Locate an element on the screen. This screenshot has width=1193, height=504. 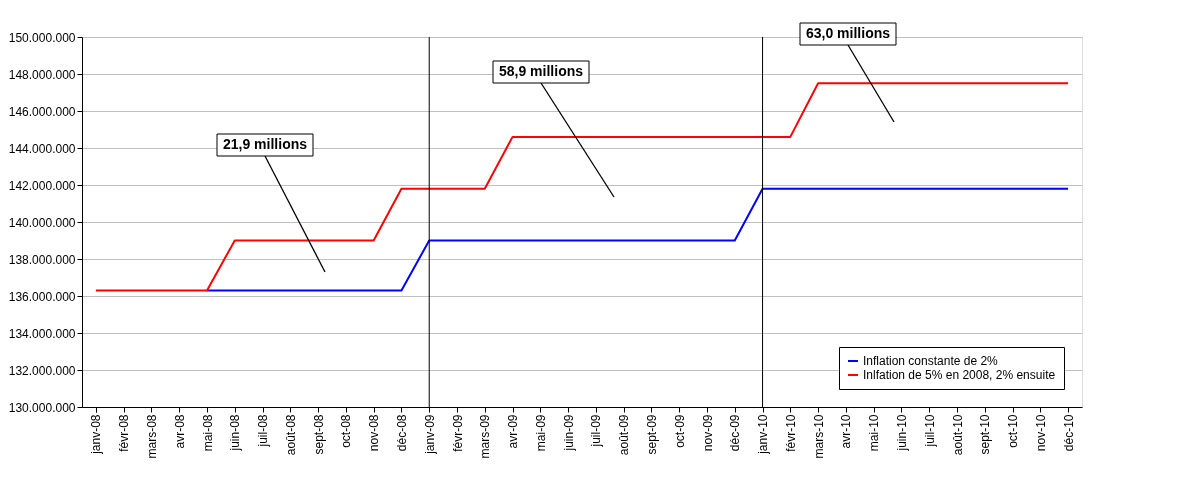
y-tick-label: 134.000.000 is located at coordinates (42, 333).